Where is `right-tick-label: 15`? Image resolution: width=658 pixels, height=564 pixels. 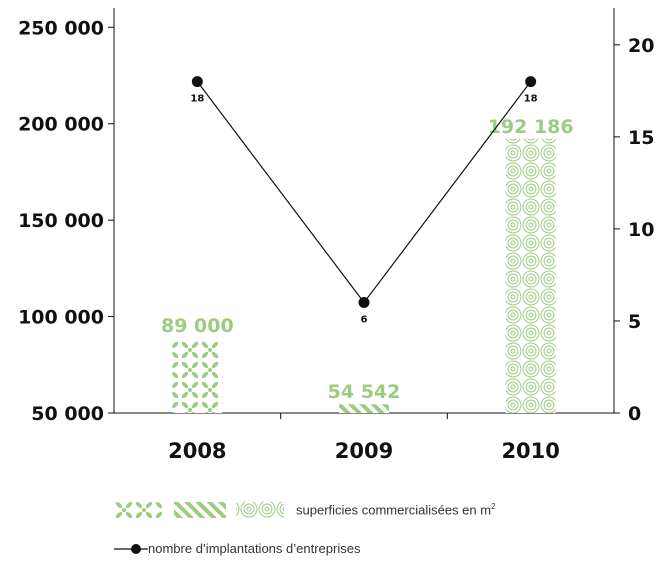
right-tick-label: 15 is located at coordinates (641, 138).